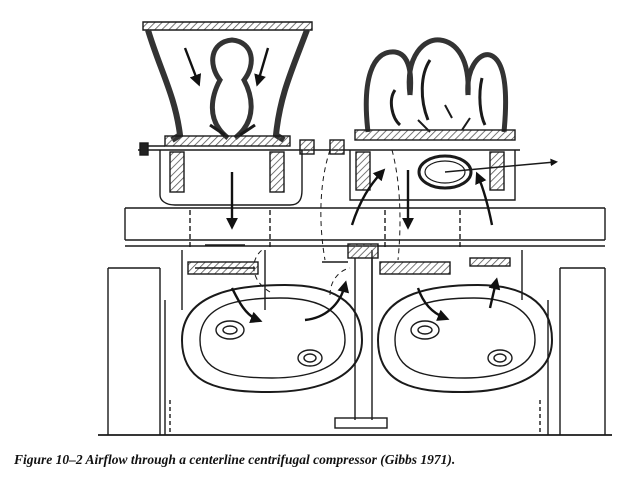 Image resolution: width=631 pixels, height=477 pixels. I want to click on discharge-bonnet, so click(435, 89).